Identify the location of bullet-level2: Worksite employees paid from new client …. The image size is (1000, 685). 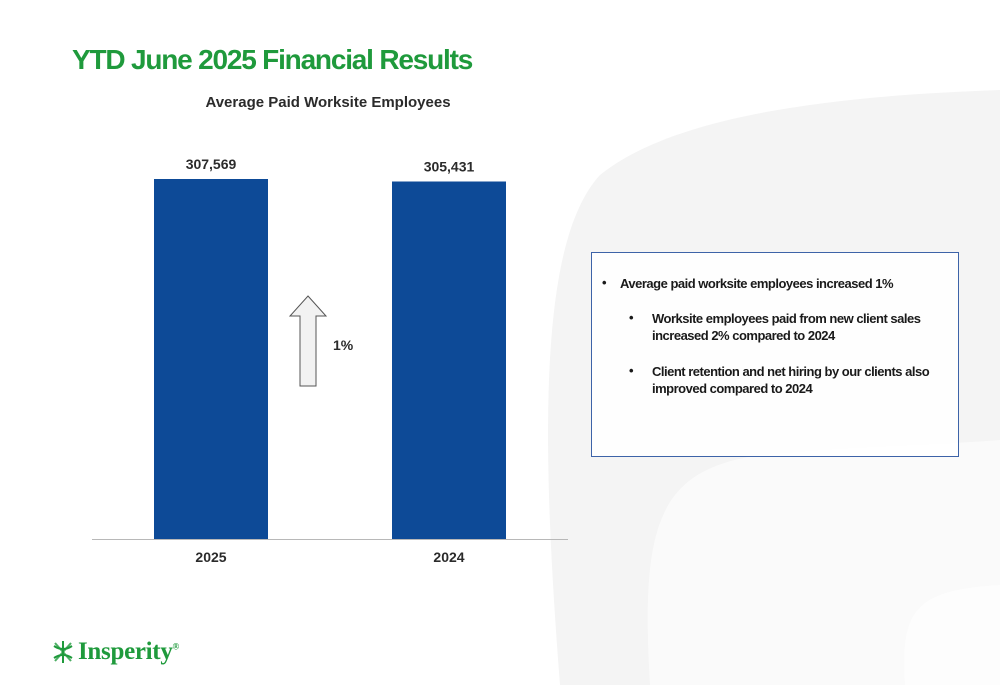
(786, 327).